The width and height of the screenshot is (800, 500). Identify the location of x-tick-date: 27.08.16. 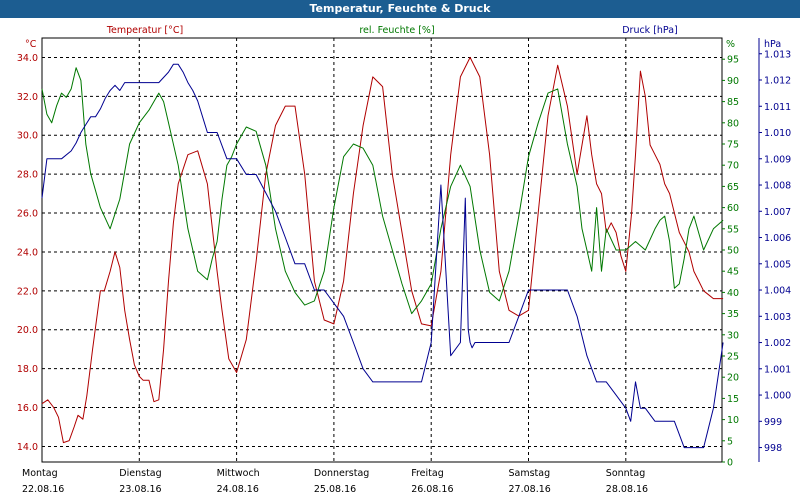
(530, 489).